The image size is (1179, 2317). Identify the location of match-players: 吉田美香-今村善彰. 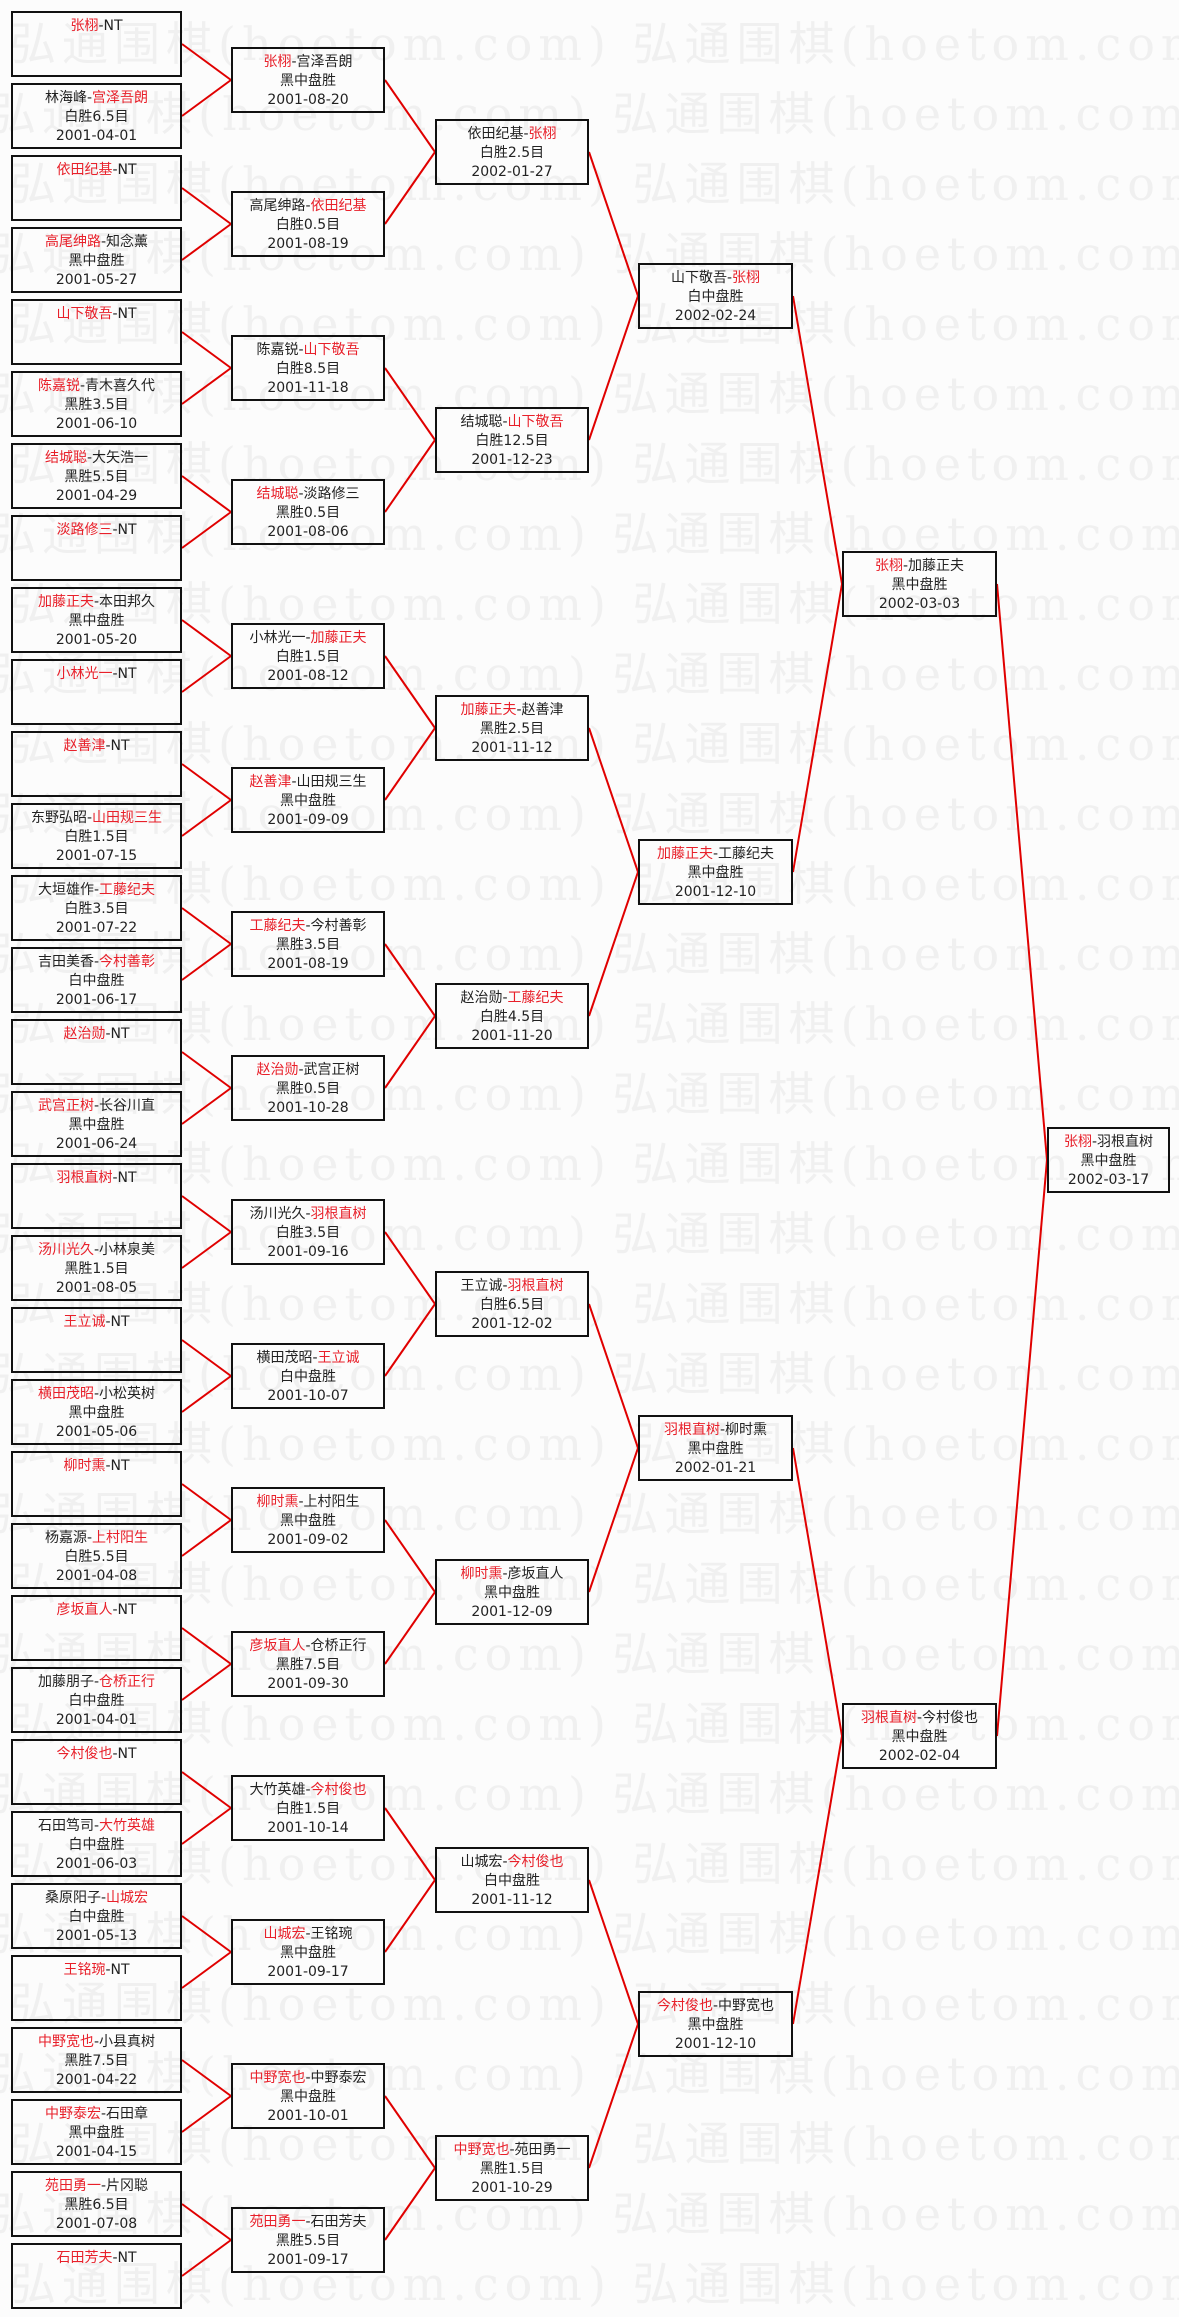
(96, 962).